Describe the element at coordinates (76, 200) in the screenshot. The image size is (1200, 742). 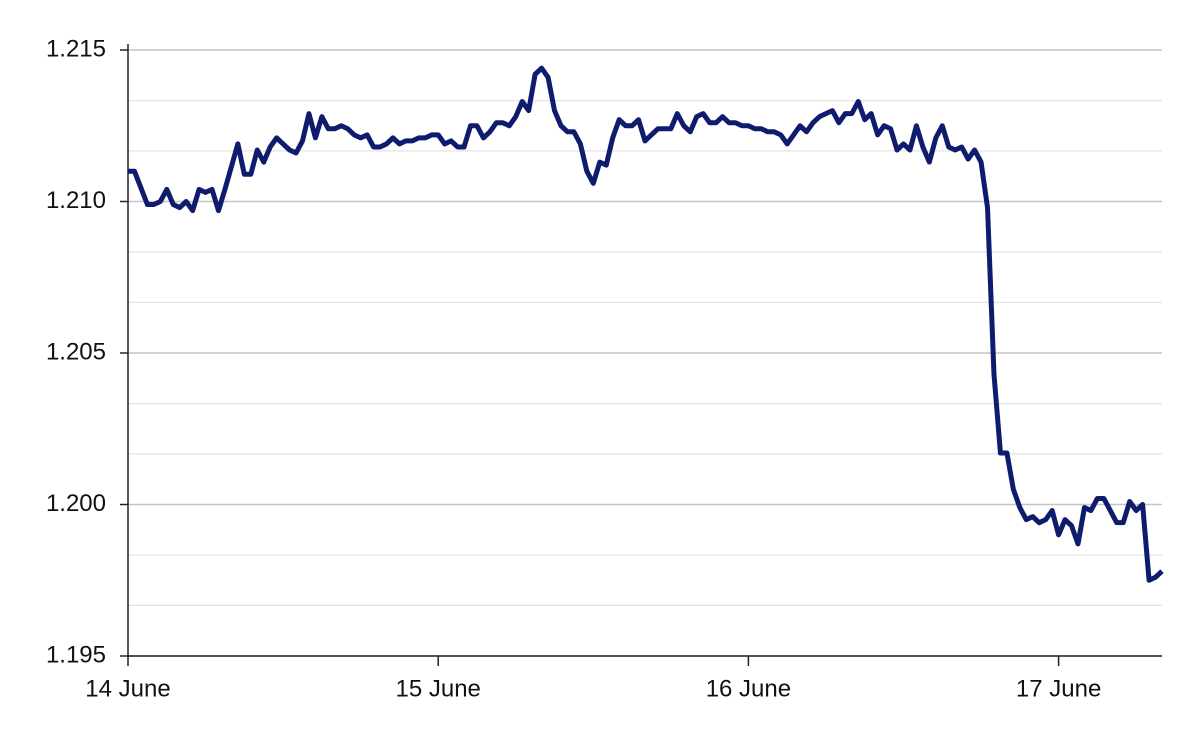
I see `y-tick-label: 1.210` at that location.